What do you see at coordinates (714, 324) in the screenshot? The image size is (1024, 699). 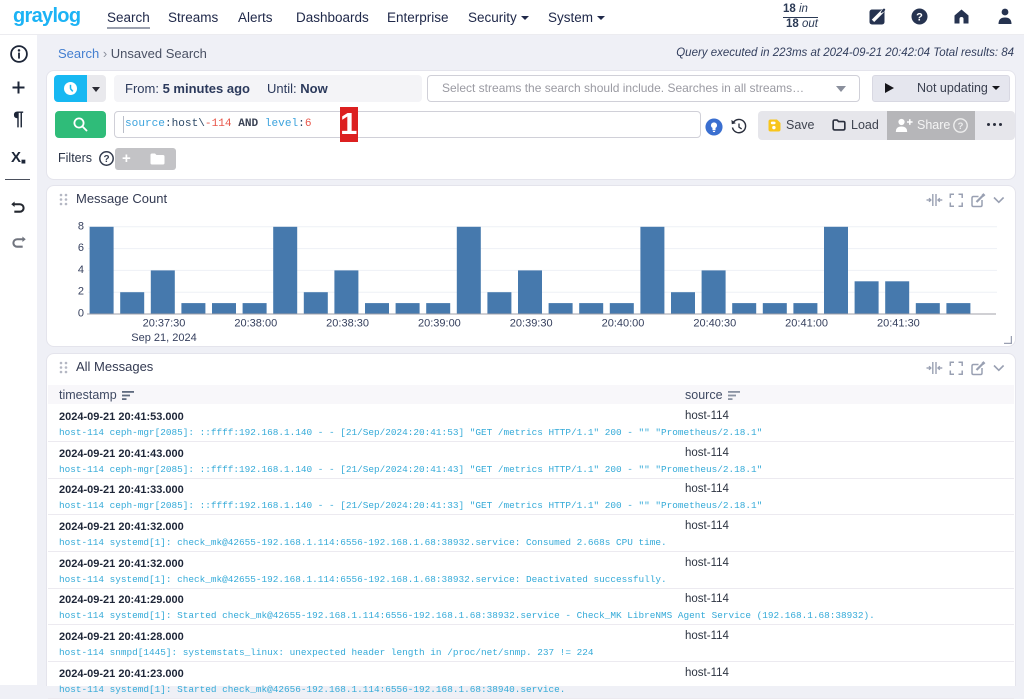 I see `svg-text: 20:40:30` at bounding box center [714, 324].